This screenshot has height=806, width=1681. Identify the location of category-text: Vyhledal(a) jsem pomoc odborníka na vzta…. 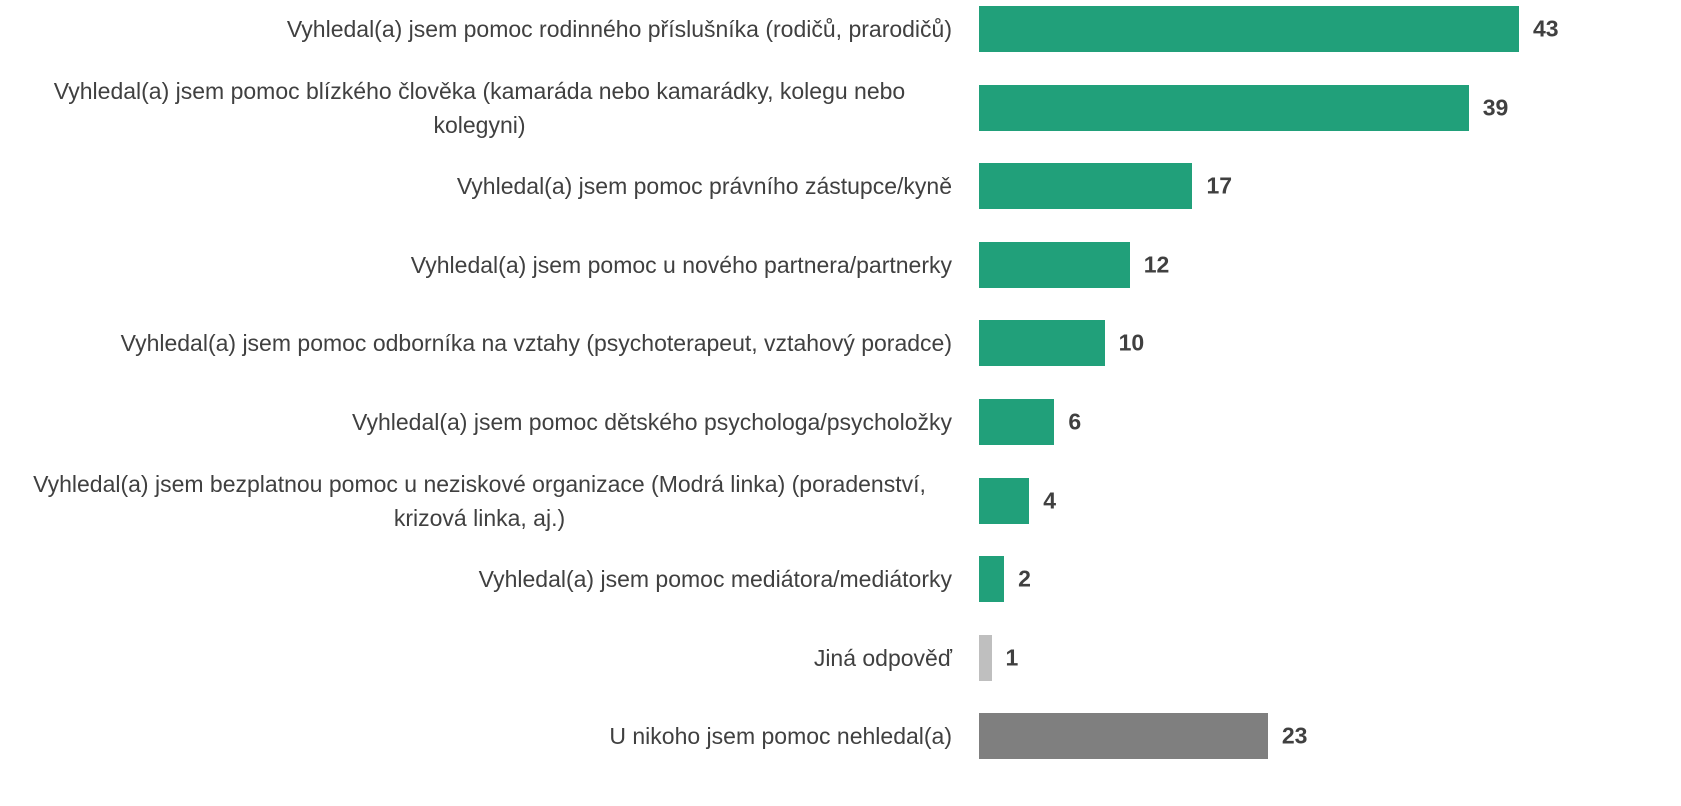
(536, 343).